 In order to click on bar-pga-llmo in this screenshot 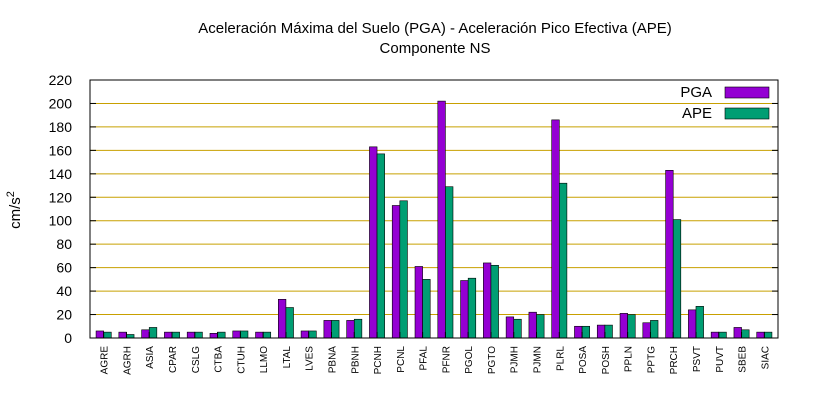, I will do `click(259, 335)`.